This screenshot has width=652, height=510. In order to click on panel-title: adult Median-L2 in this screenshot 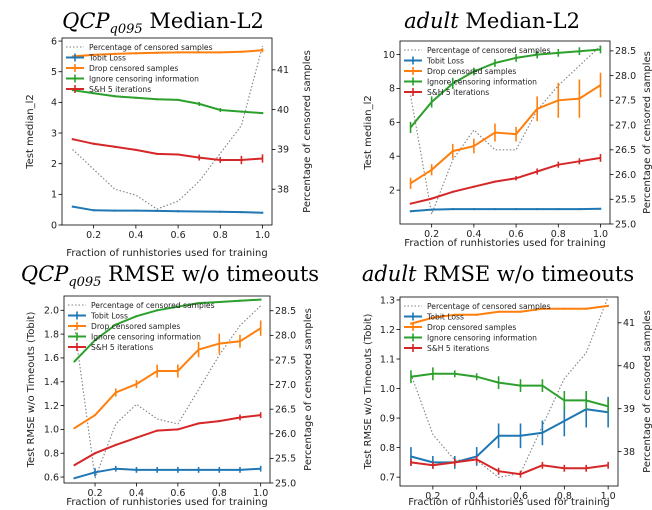, I will do `click(492, 21)`.